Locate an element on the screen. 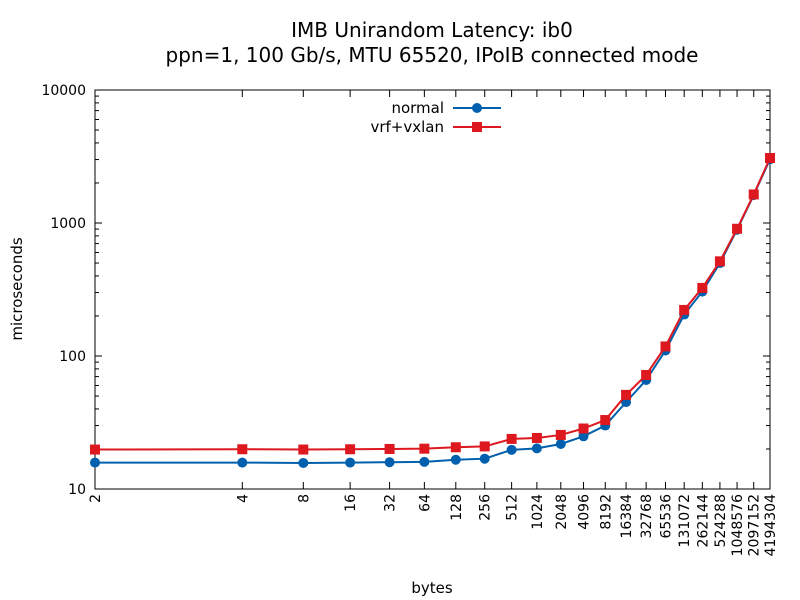 The width and height of the screenshot is (800, 600). x-tick-label: 1024 is located at coordinates (538, 512).